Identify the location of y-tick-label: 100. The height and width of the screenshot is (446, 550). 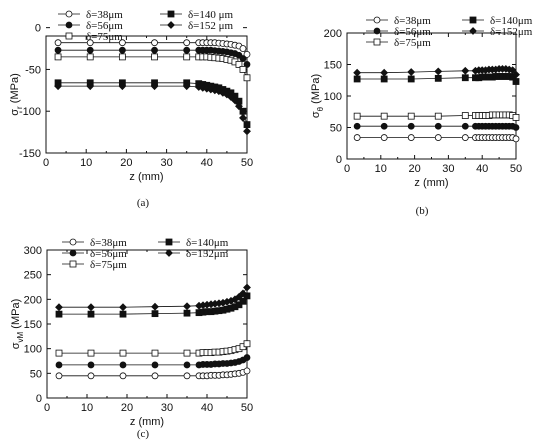
(33, 350).